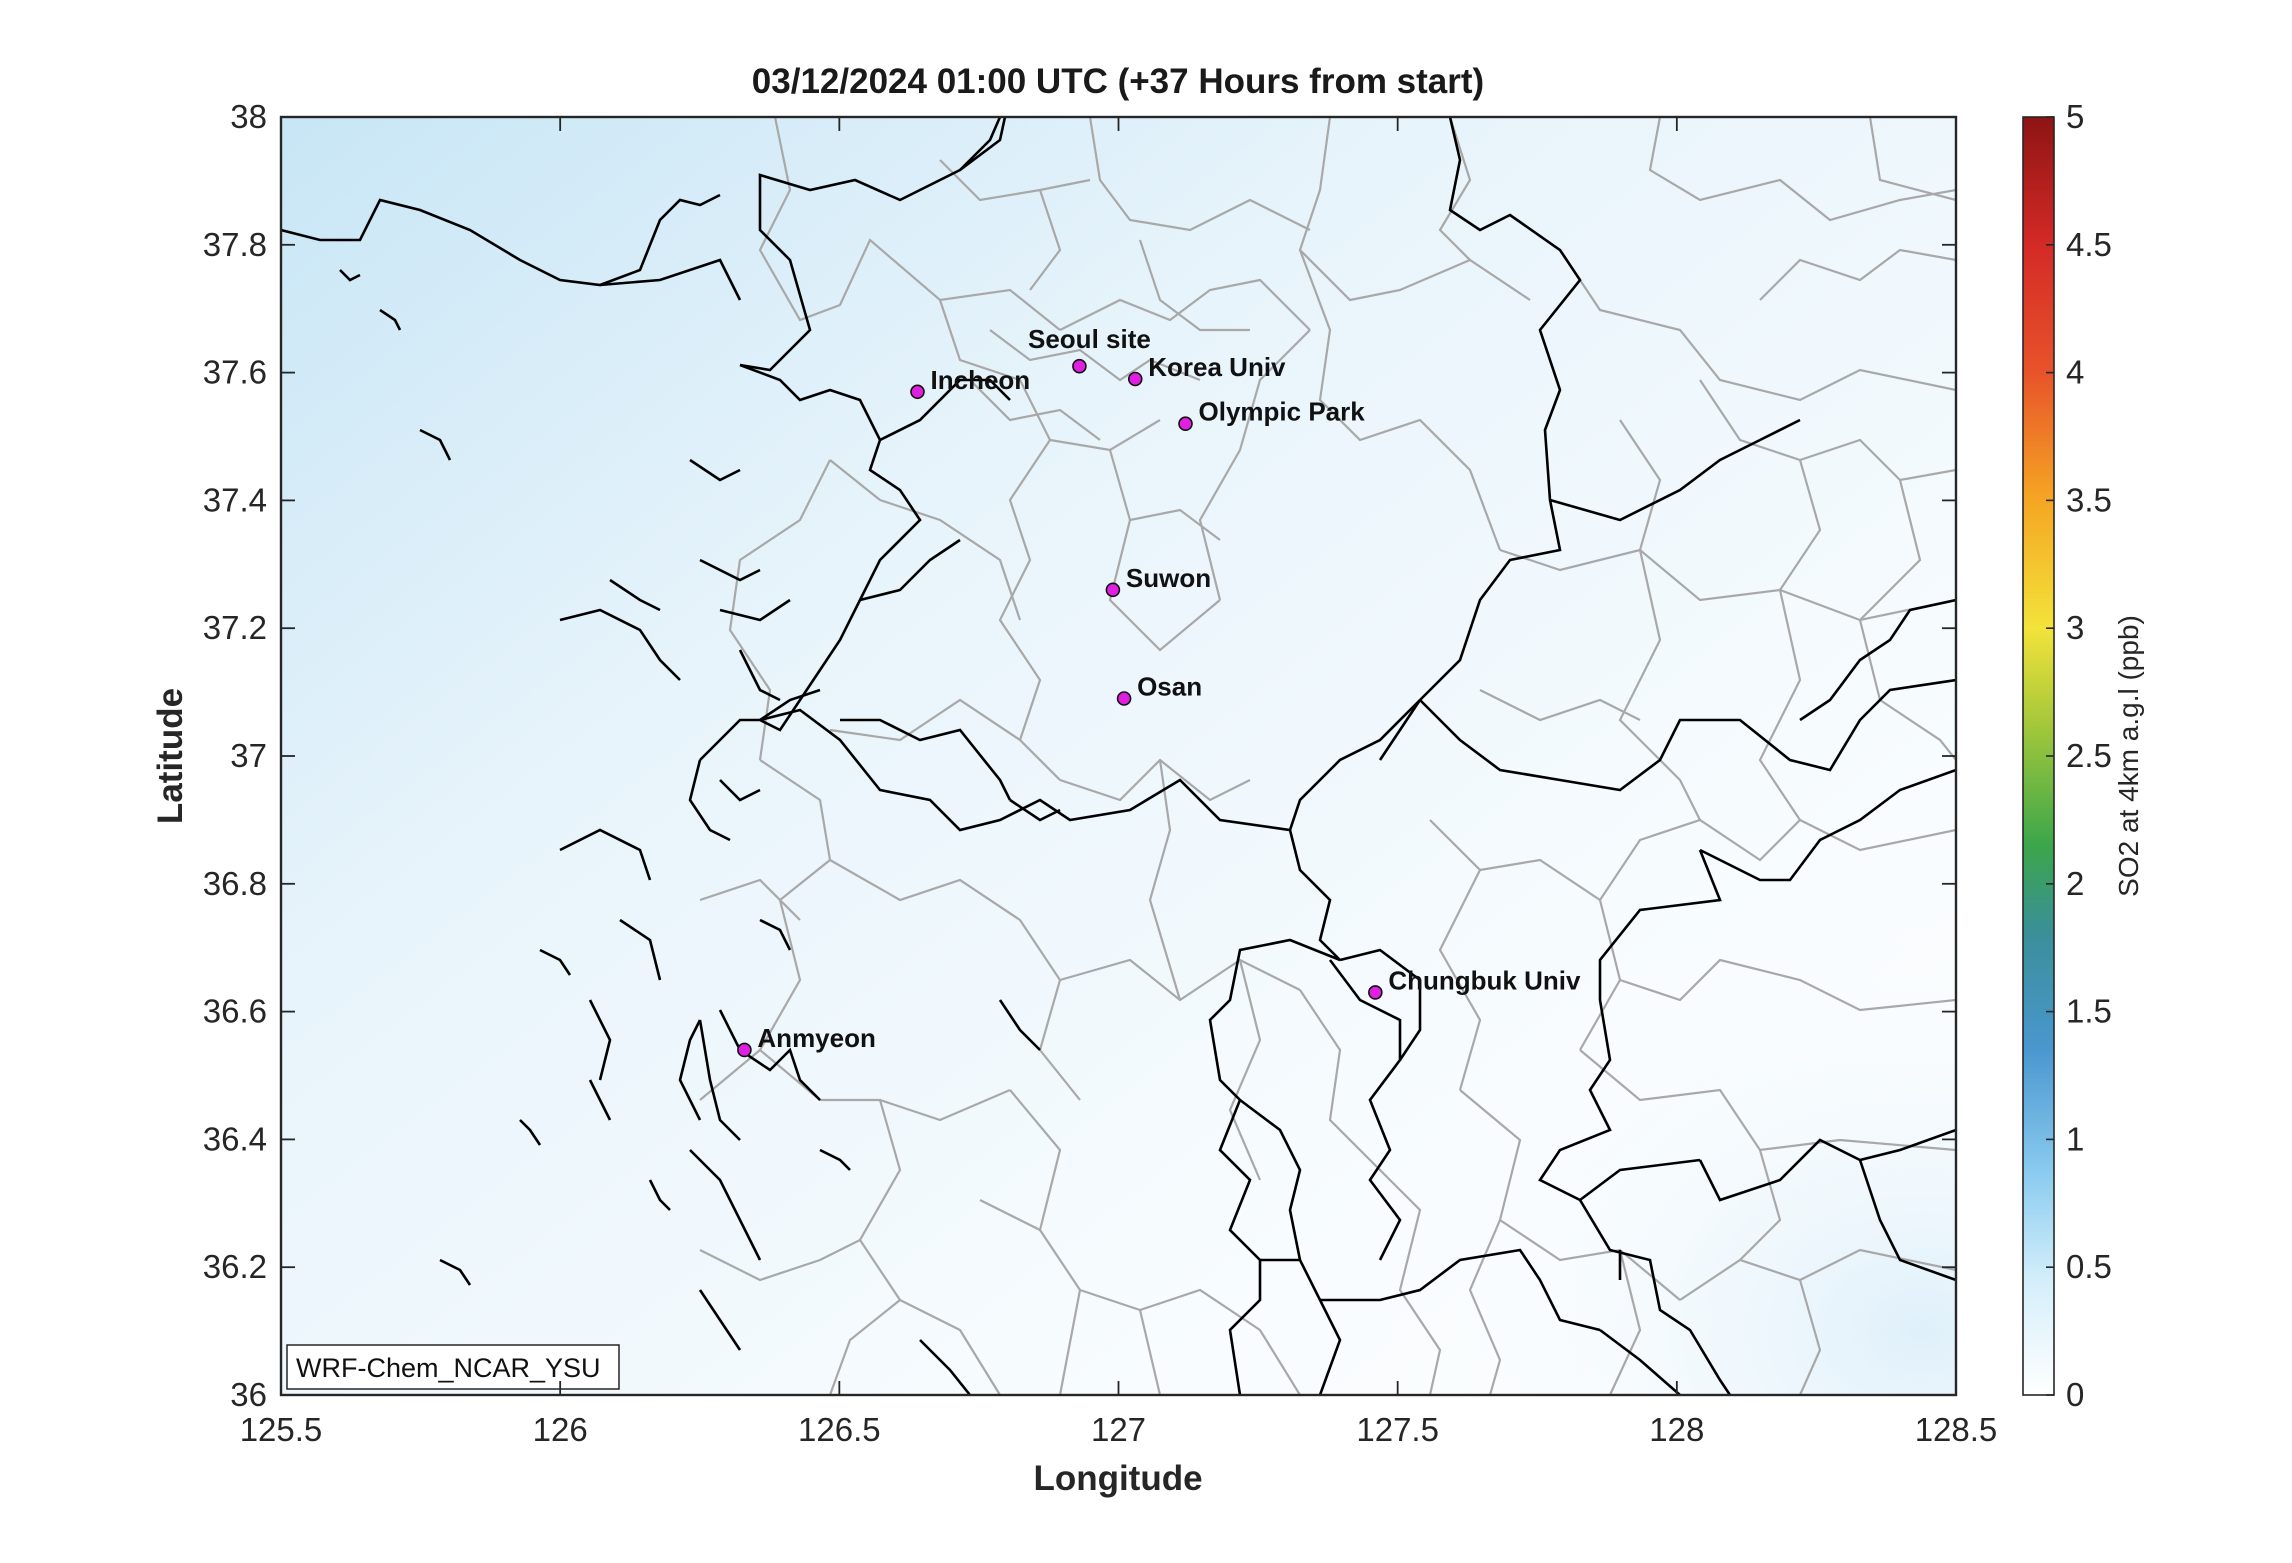 This screenshot has width=2292, height=1563. I want to click on model-label: WRF-Chem_NCAR_YSU, so click(448, 1368).